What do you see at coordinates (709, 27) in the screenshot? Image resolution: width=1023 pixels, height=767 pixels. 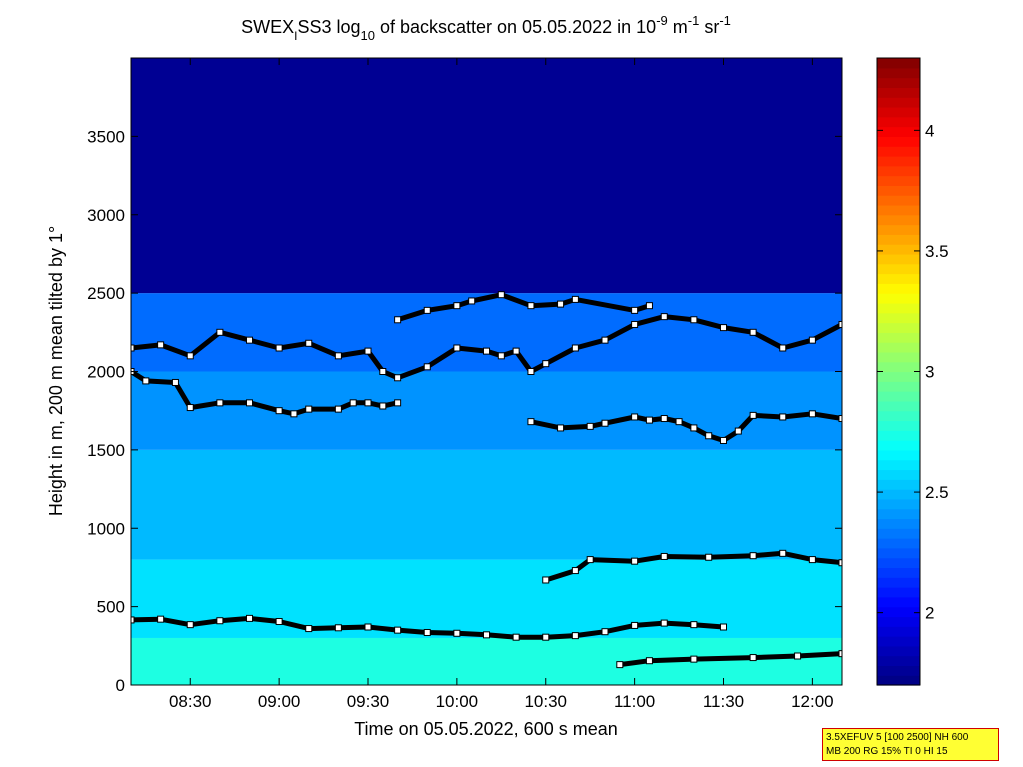 I see `title-unit2: sr` at bounding box center [709, 27].